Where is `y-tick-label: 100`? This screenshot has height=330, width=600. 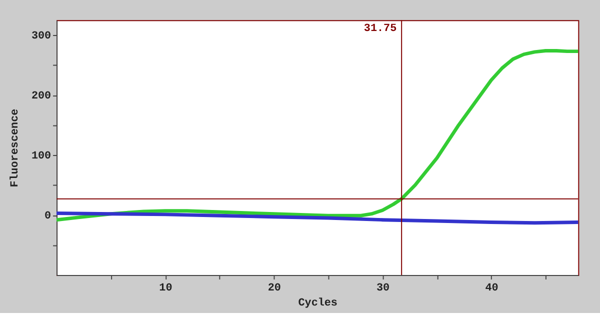 y-tick-label: 100 is located at coordinates (41, 156).